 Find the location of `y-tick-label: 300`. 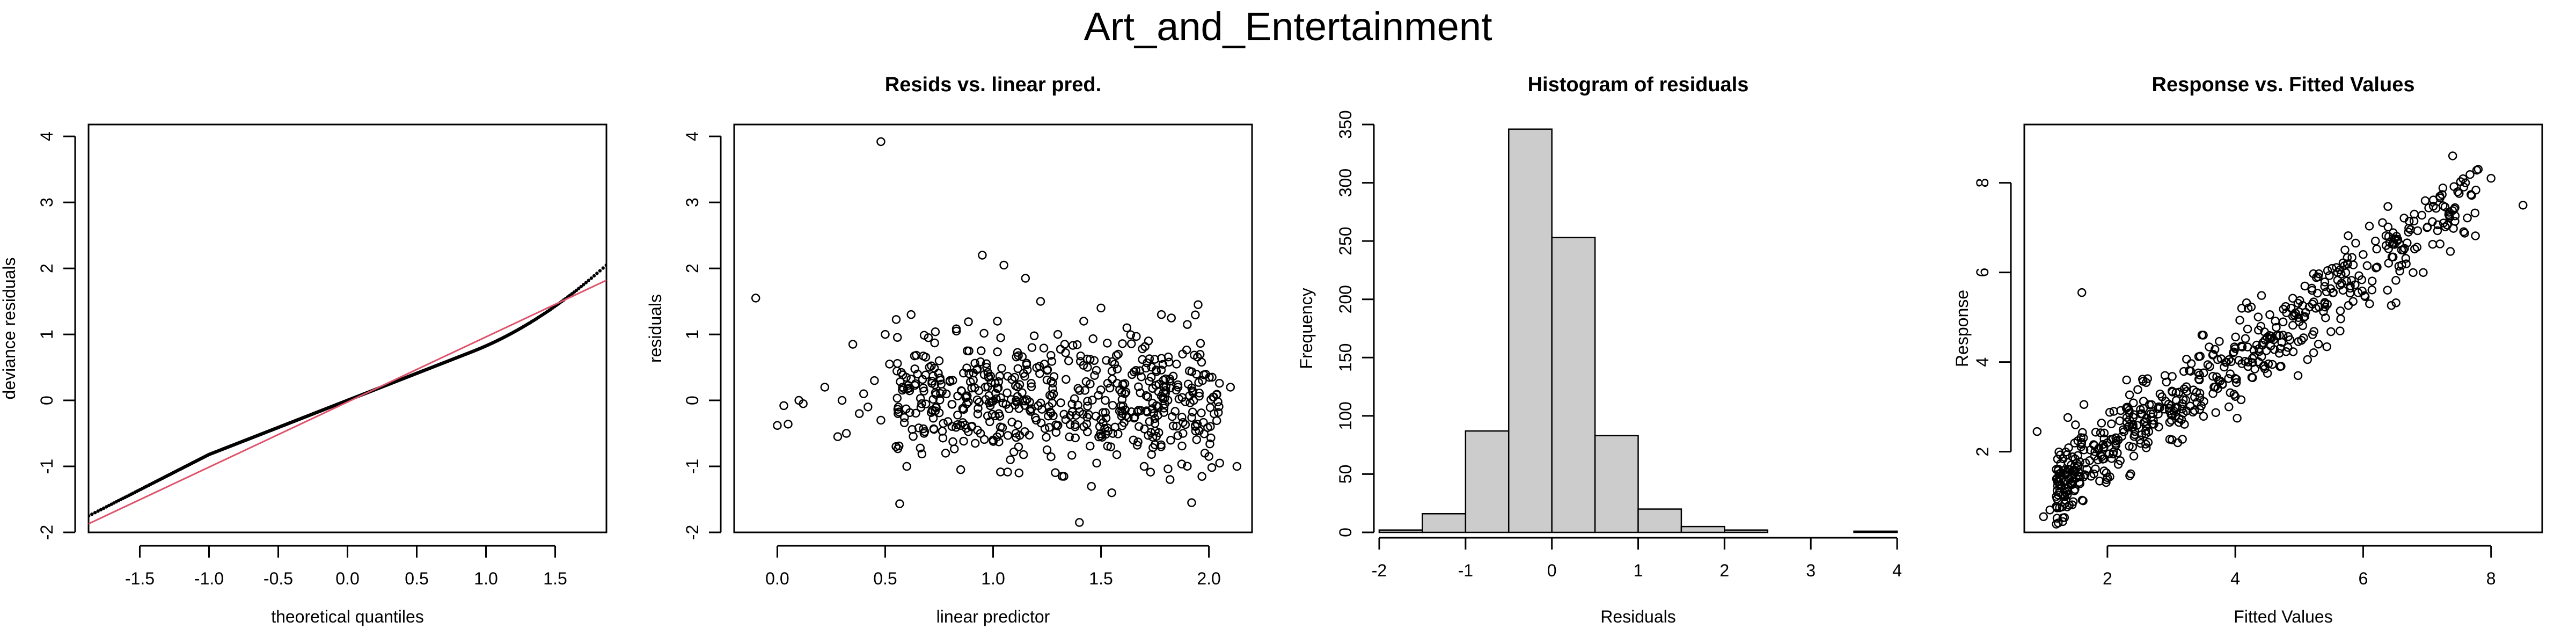

y-tick-label: 300 is located at coordinates (1345, 183).